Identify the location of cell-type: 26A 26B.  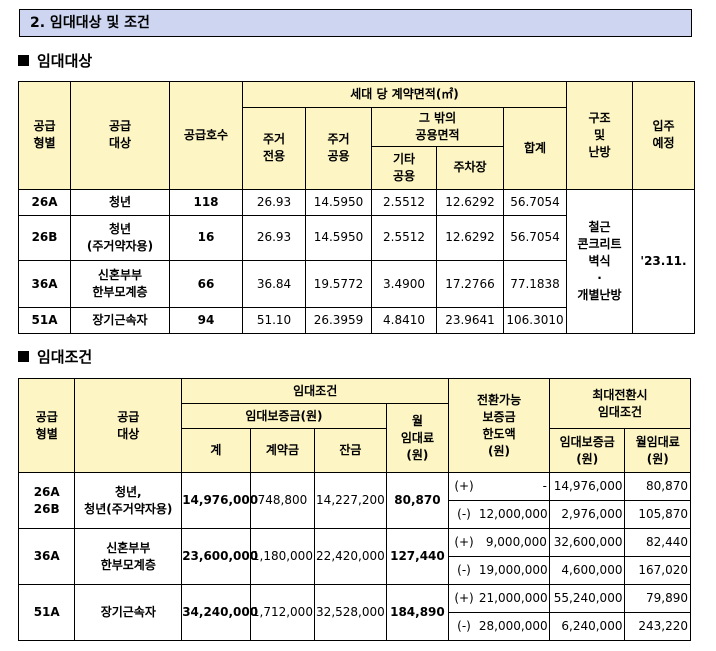
(46, 500).